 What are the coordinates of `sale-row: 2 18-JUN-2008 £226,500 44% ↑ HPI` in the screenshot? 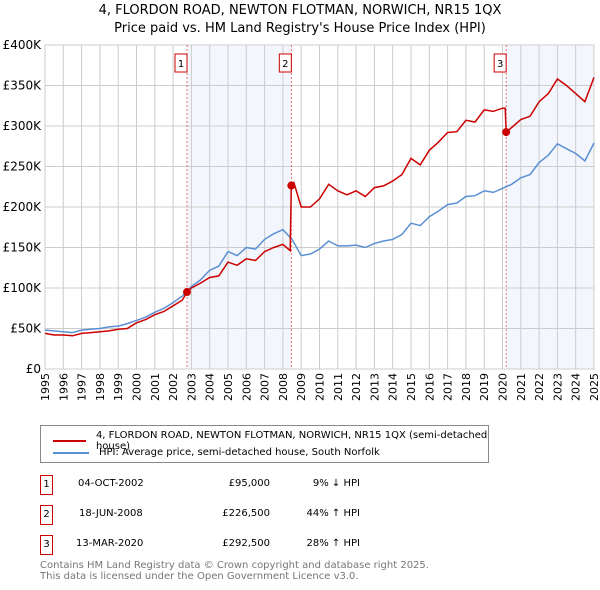 It's located at (240, 515).